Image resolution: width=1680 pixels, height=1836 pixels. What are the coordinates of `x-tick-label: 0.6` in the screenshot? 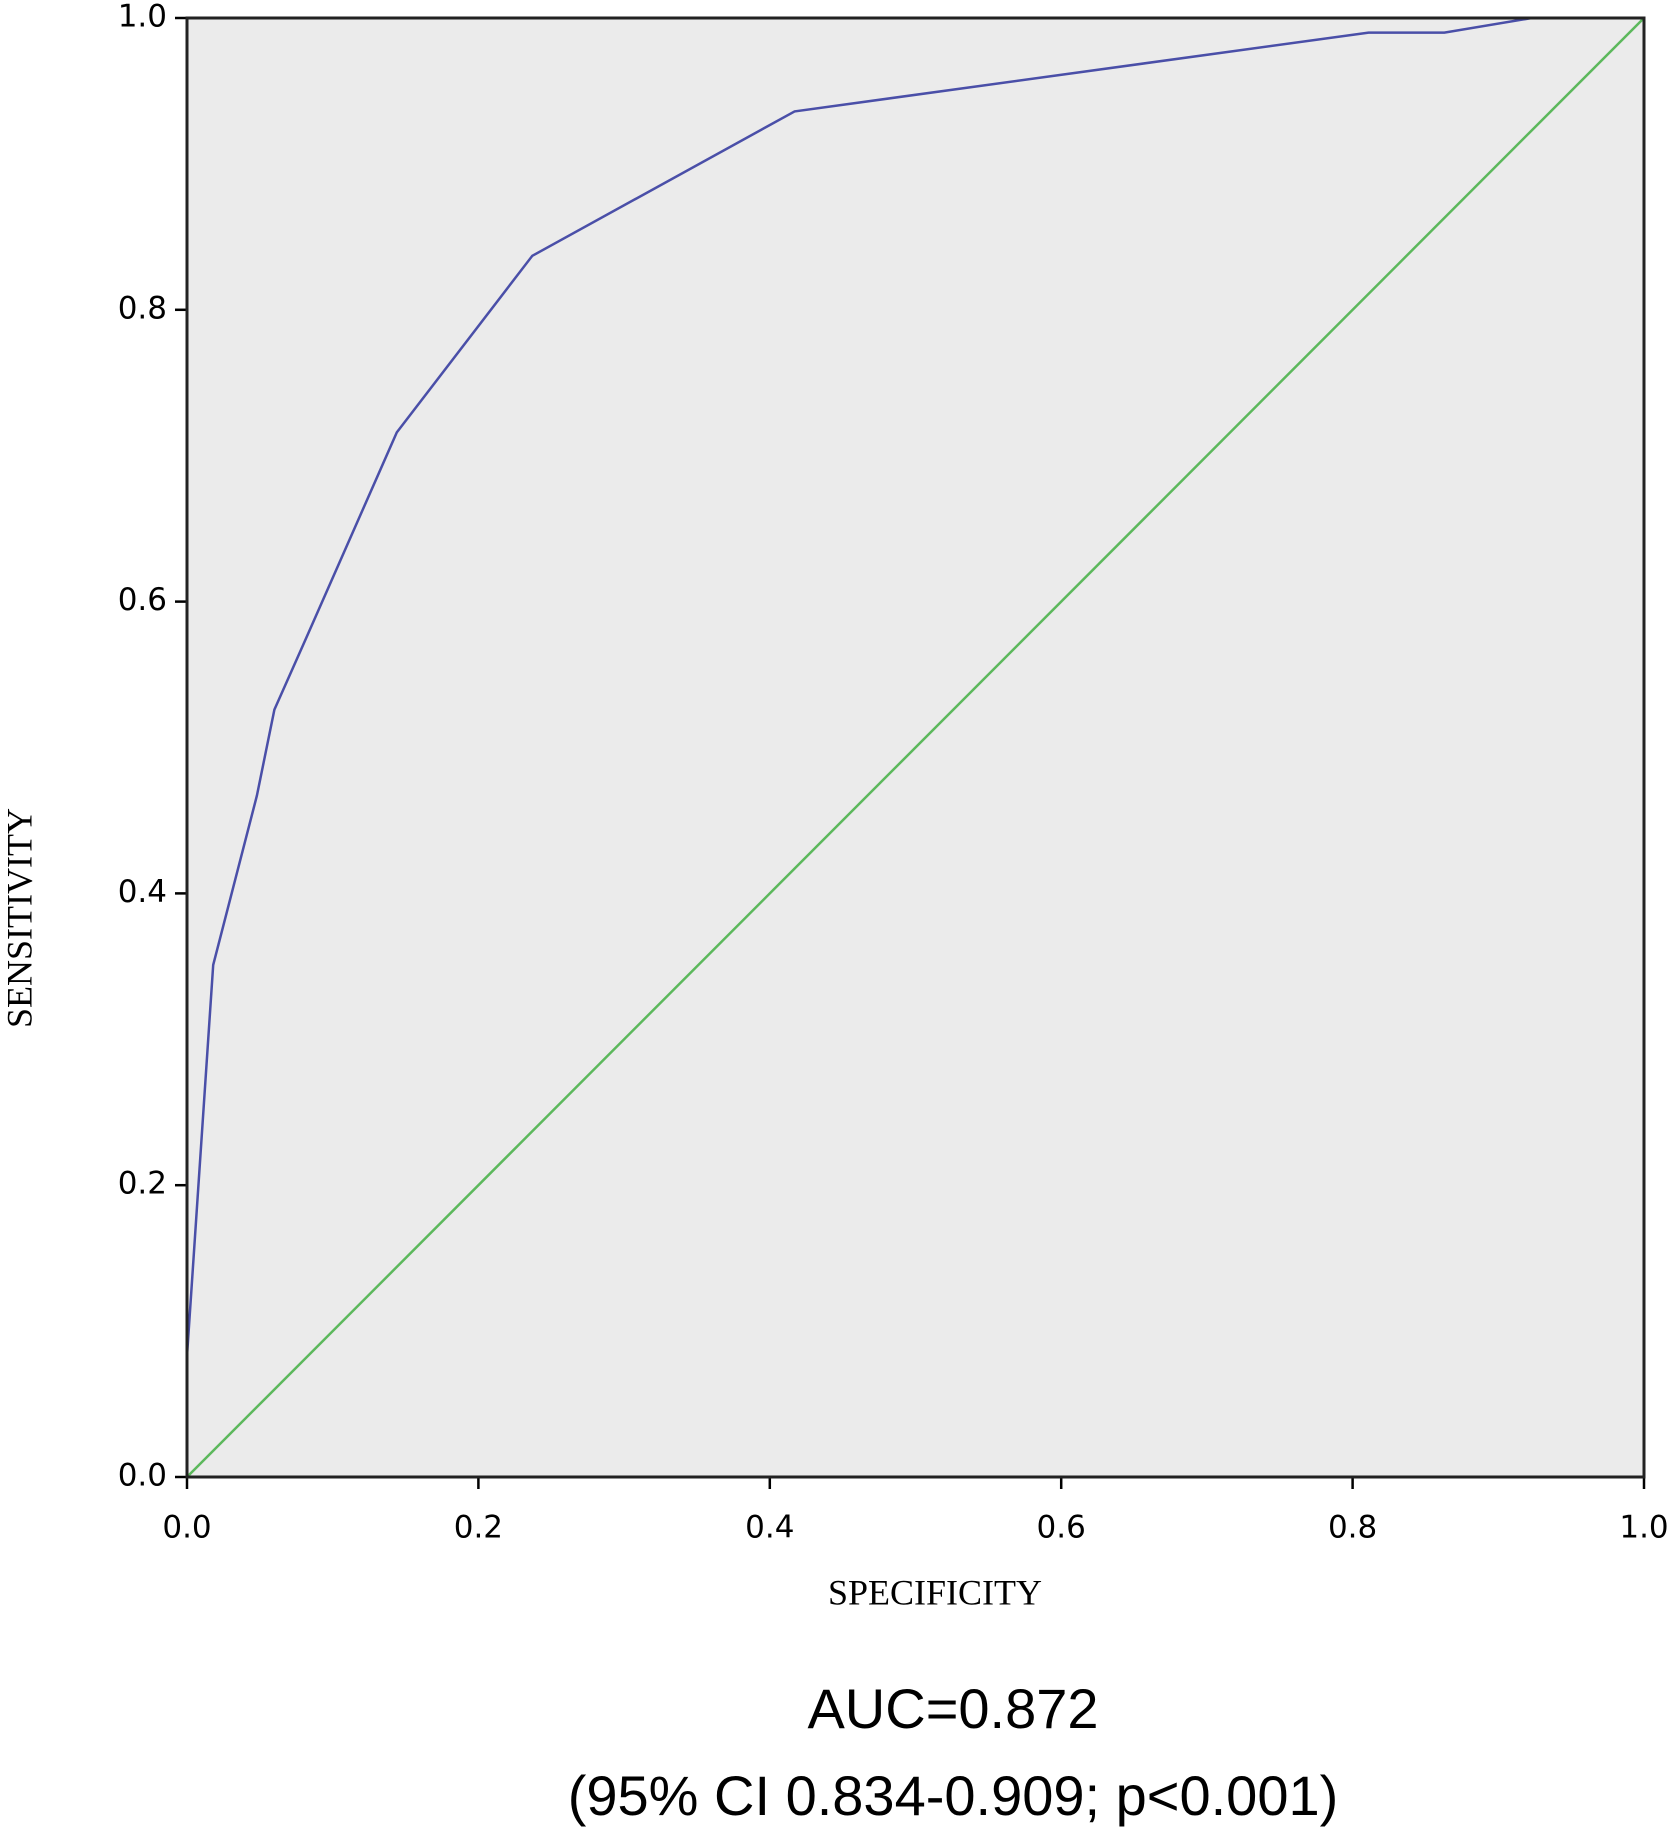 It's located at (1061, 1528).